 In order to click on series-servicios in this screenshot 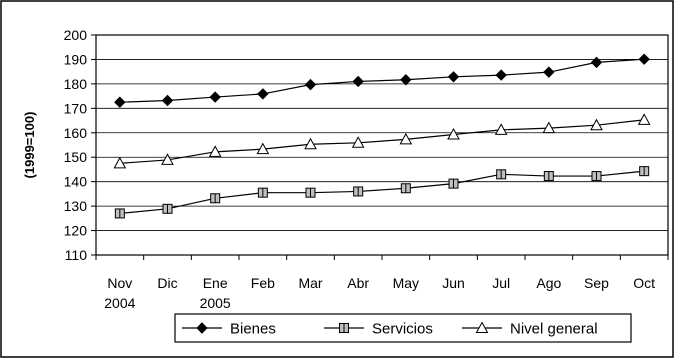, I will do `click(382, 192)`.